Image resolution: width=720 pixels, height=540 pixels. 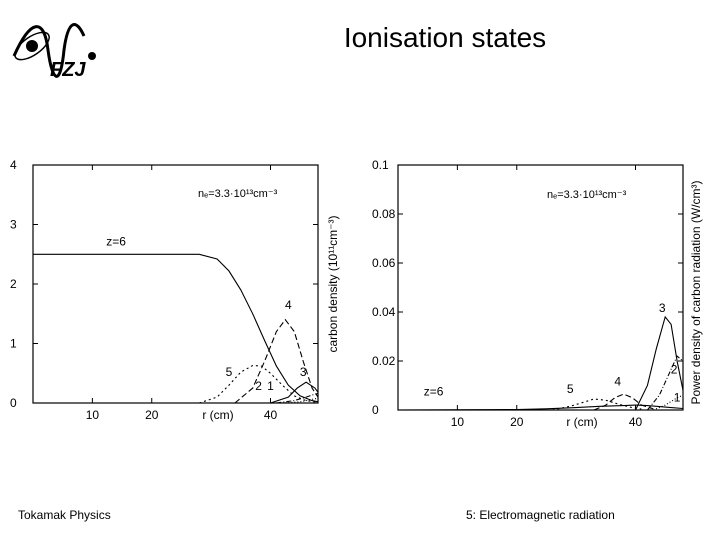 I want to click on slide-title: Ionisation states, so click(x=445, y=37).